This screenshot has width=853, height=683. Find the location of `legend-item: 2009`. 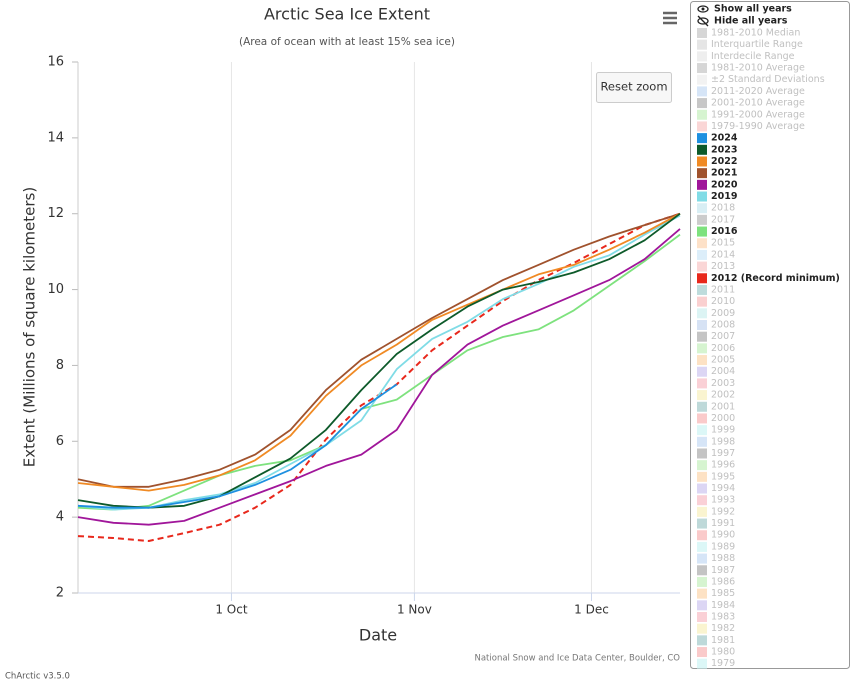

legend-item: 2009 is located at coordinates (716, 313).